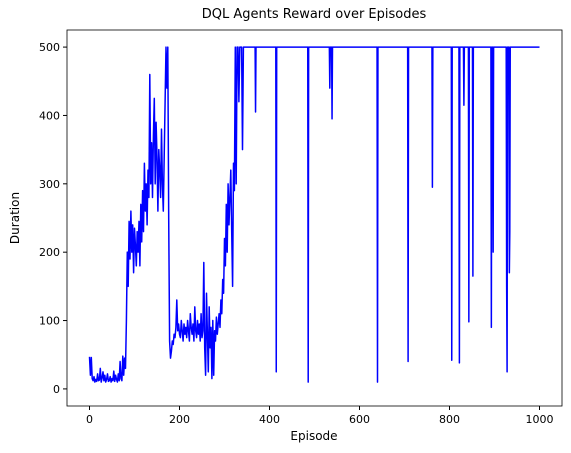 The image size is (571, 453). I want to click on y-tick-label: 200, so click(49, 252).